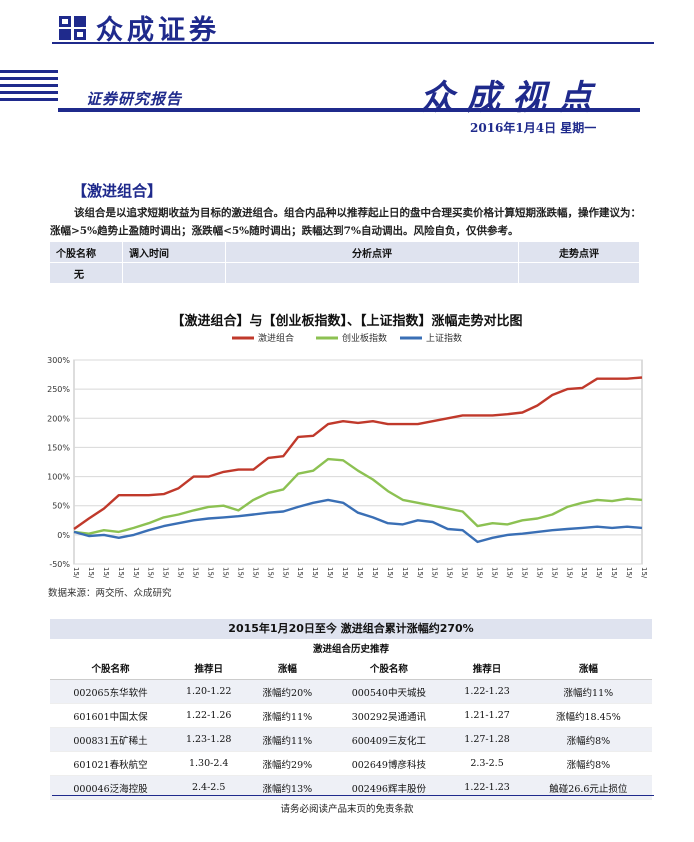 The image size is (694, 842). What do you see at coordinates (300, 572) in the screenshot?
I see `x-tick-label: 15/5/5` at bounding box center [300, 572].